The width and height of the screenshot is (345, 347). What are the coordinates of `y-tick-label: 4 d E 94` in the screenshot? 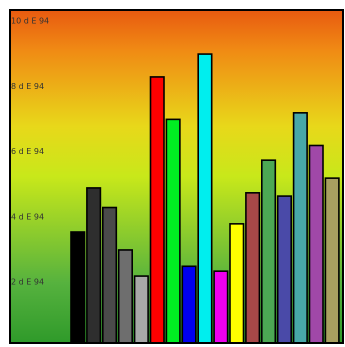 It's located at (27, 216).